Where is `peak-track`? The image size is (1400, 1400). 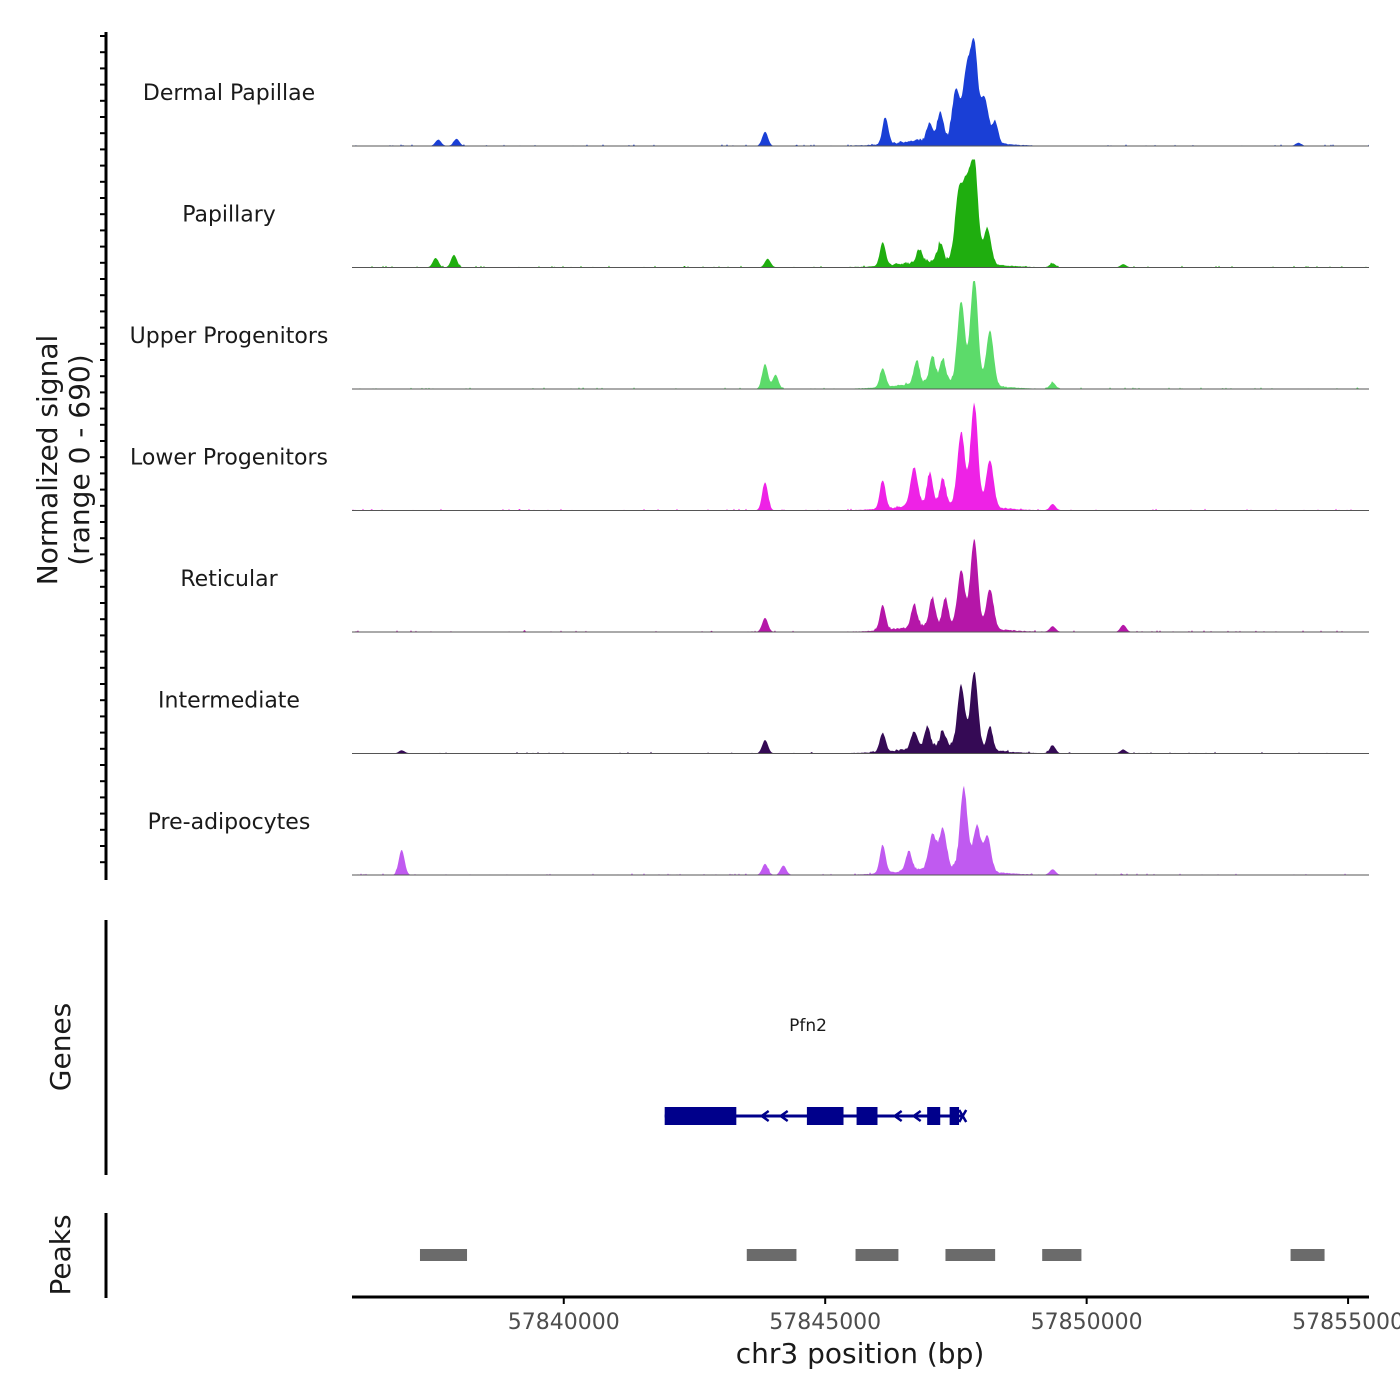
peak-track is located at coordinates (872, 1255).